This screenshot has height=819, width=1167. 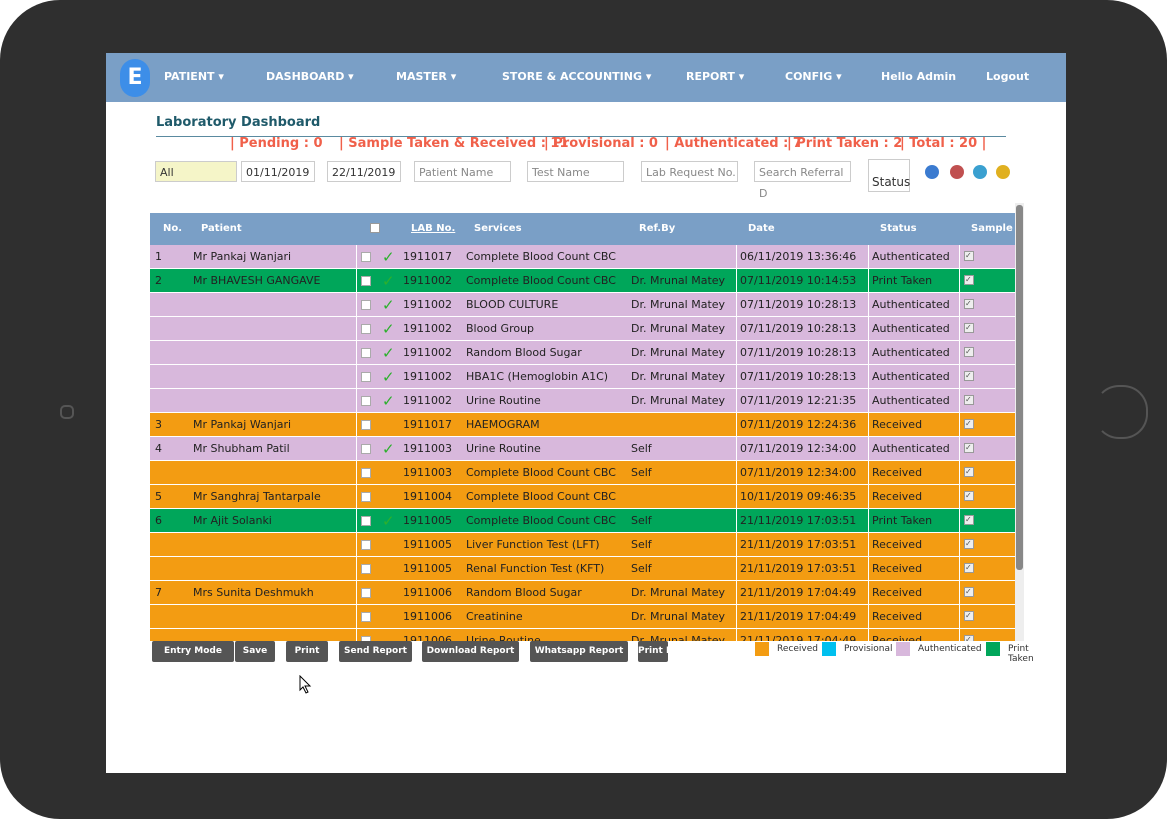 What do you see at coordinates (310, 76) in the screenshot?
I see `nav-item: DASHBOARD ▾` at bounding box center [310, 76].